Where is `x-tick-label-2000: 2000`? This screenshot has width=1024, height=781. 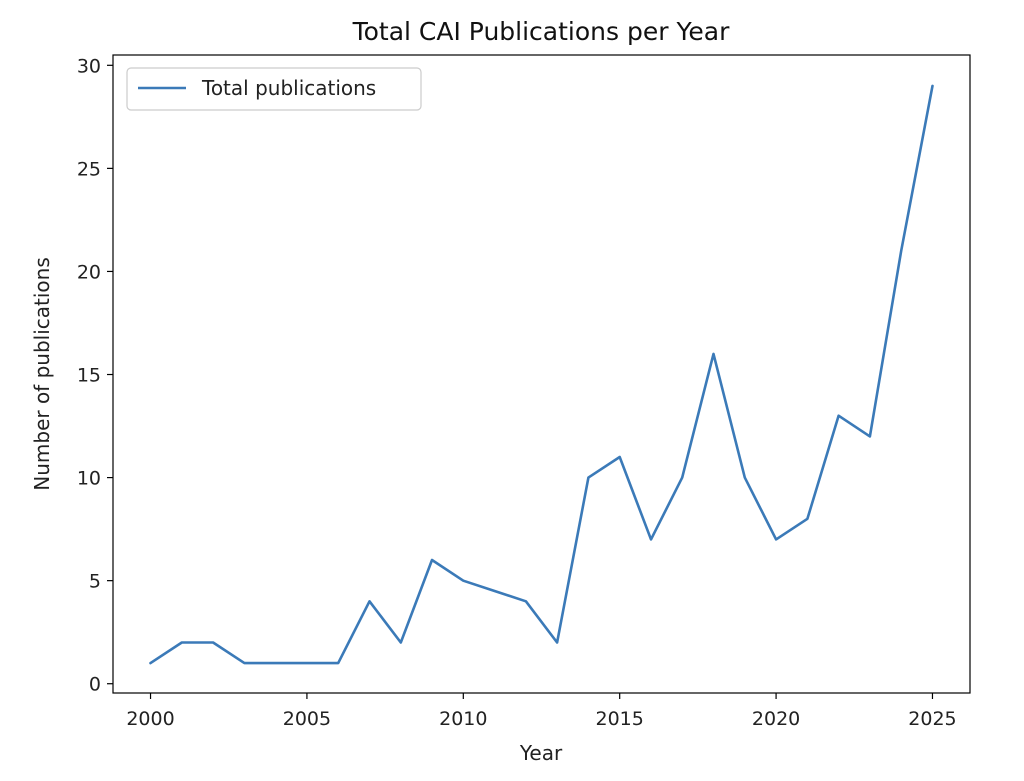 x-tick-label-2000: 2000 is located at coordinates (150, 719).